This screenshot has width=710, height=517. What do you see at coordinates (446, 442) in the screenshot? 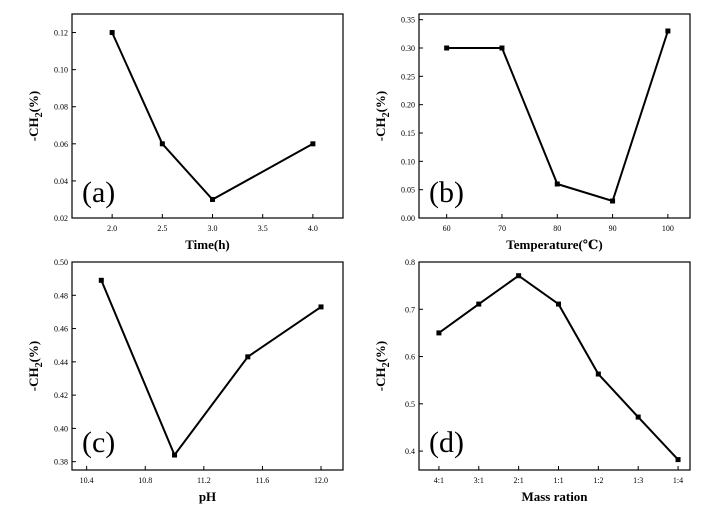
I see `panel-letter: (d)` at bounding box center [446, 442].